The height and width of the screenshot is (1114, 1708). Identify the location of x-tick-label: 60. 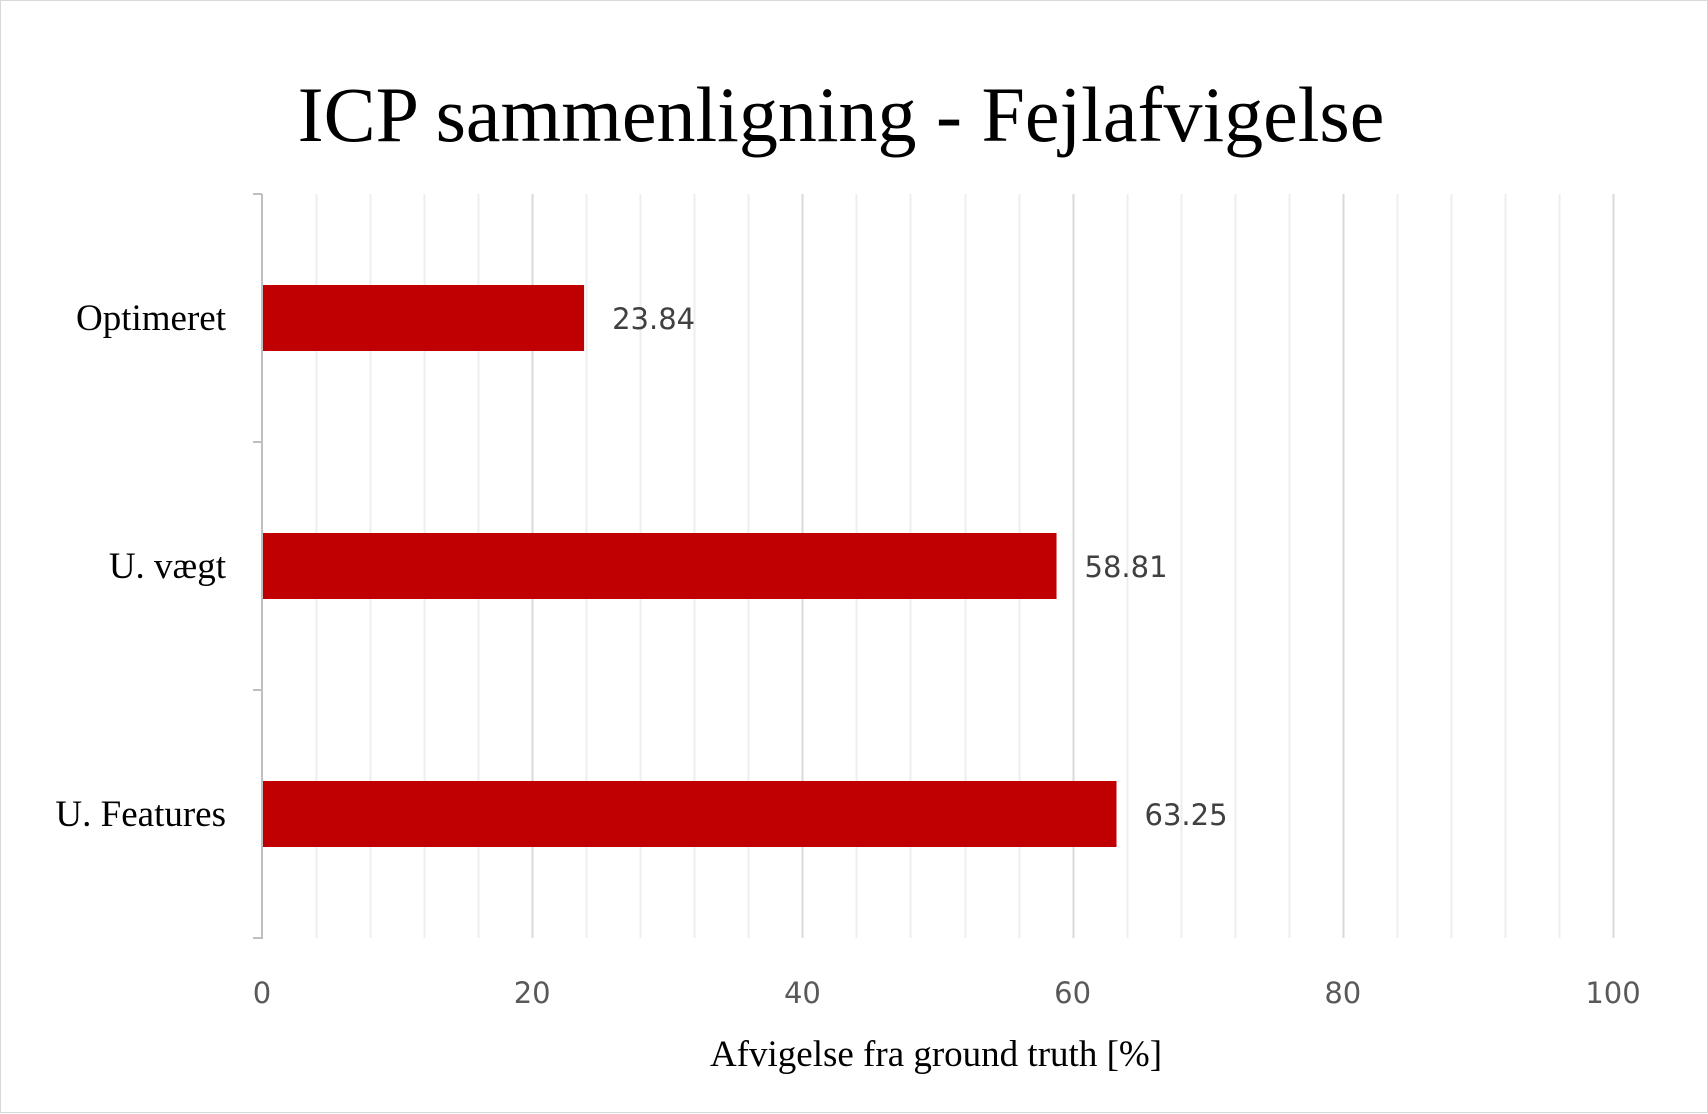
(1072, 993).